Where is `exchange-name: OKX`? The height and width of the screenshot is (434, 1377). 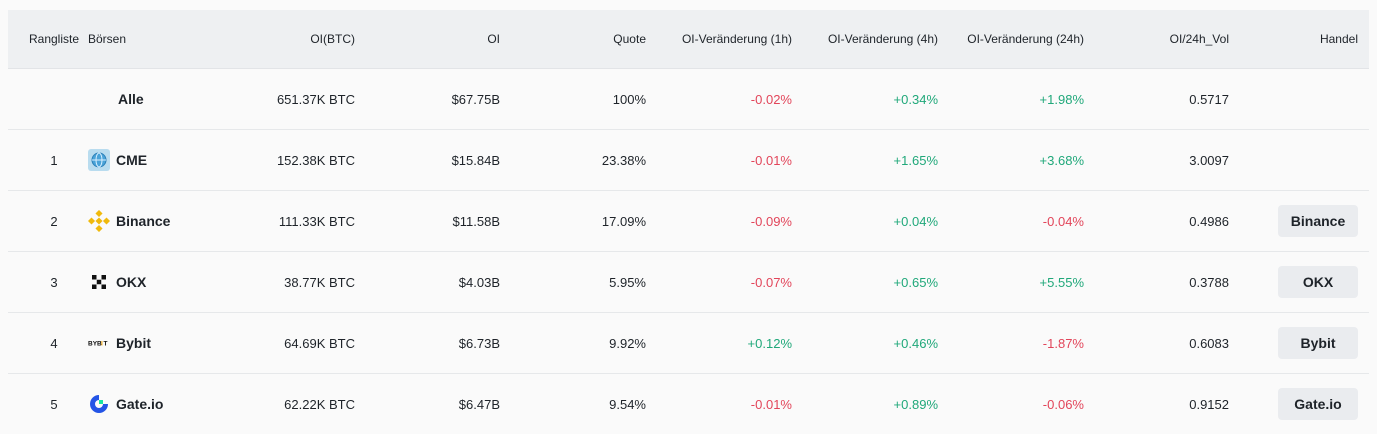 exchange-name: OKX is located at coordinates (131, 282).